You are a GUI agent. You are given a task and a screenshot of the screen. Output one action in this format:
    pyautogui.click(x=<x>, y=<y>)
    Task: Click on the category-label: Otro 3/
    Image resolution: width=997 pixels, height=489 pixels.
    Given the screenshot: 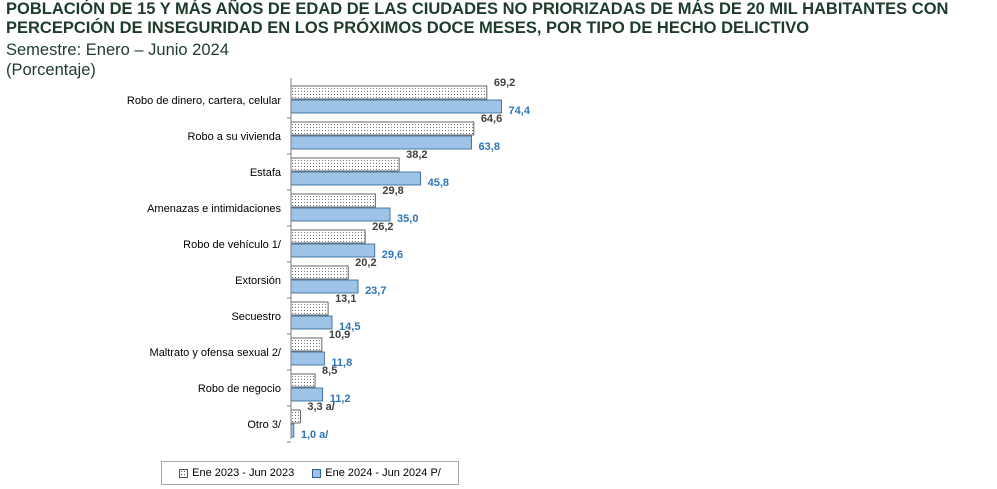 What is the action you would take?
    pyautogui.click(x=264, y=425)
    